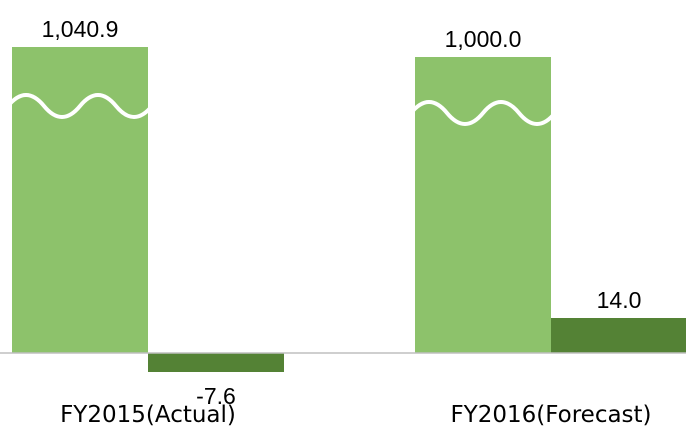 The image size is (686, 443). What do you see at coordinates (619, 300) in the screenshot?
I see `data-label-fy2016-income: 14.0` at bounding box center [619, 300].